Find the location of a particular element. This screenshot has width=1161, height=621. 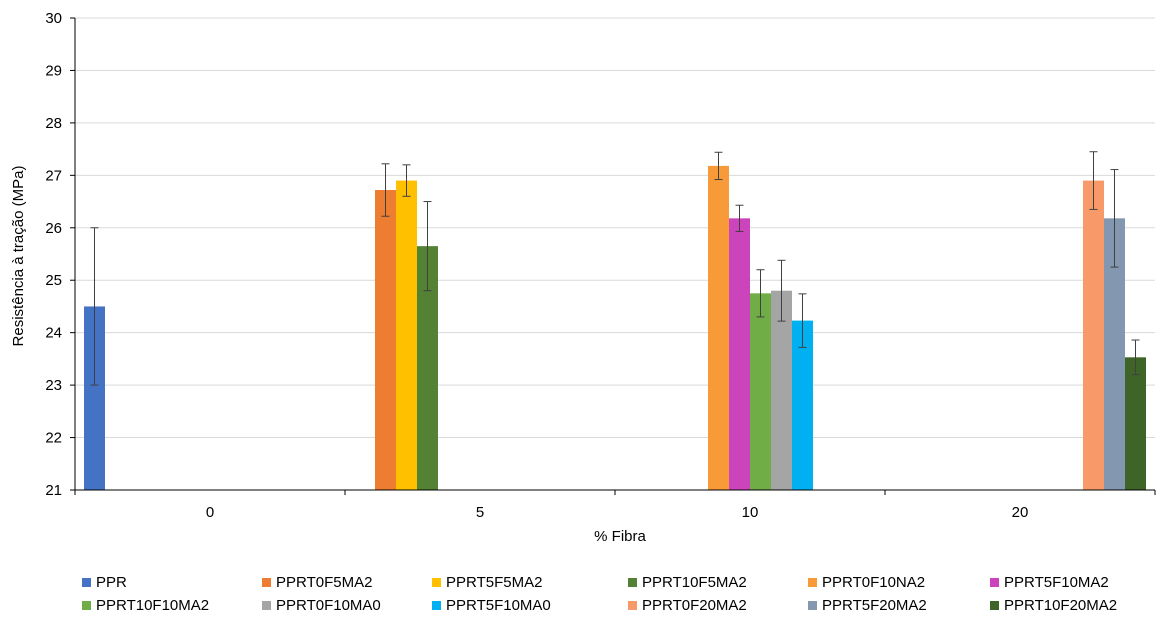

y-tick-labels: 21 22 23 24 25 26 27 28 29 30 is located at coordinates (53, 254).